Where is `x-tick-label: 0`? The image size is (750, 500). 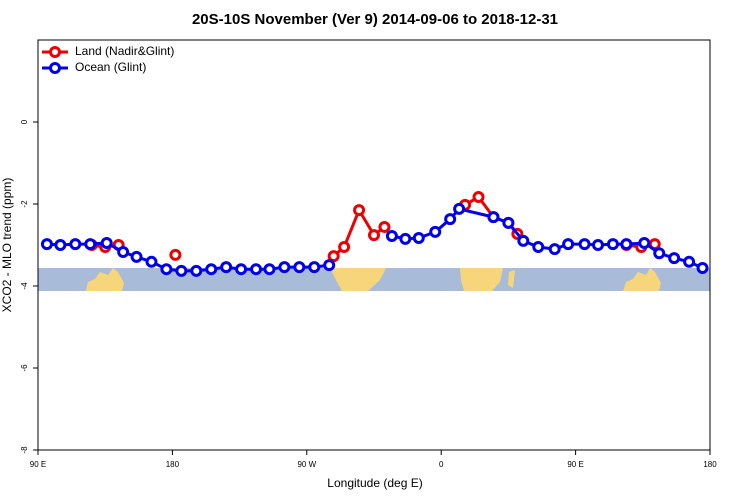 x-tick-label: 0 is located at coordinates (441, 464).